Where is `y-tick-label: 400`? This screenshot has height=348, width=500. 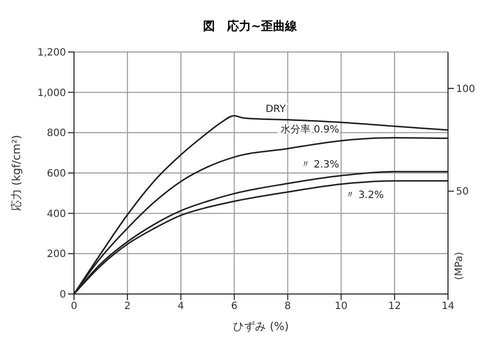 y-tick-label: 400 is located at coordinates (56, 214).